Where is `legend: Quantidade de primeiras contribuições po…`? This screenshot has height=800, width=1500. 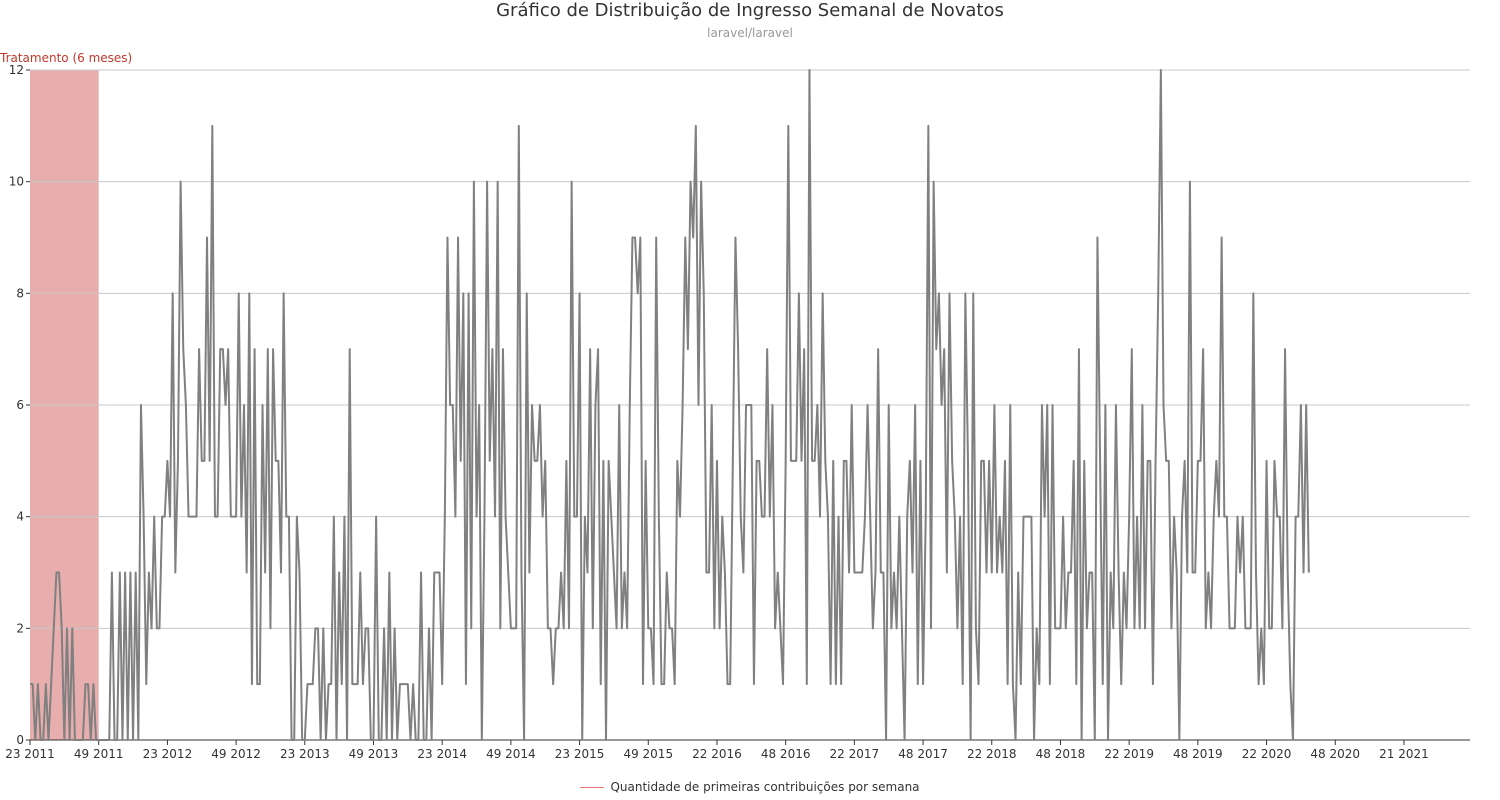 legend: Quantidade de primeiras contribuições po… is located at coordinates (750, 787).